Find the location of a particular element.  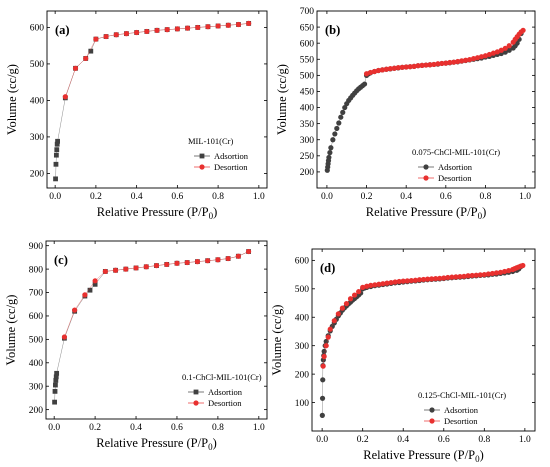

x-tick-label: 0.0 is located at coordinates (55, 197).